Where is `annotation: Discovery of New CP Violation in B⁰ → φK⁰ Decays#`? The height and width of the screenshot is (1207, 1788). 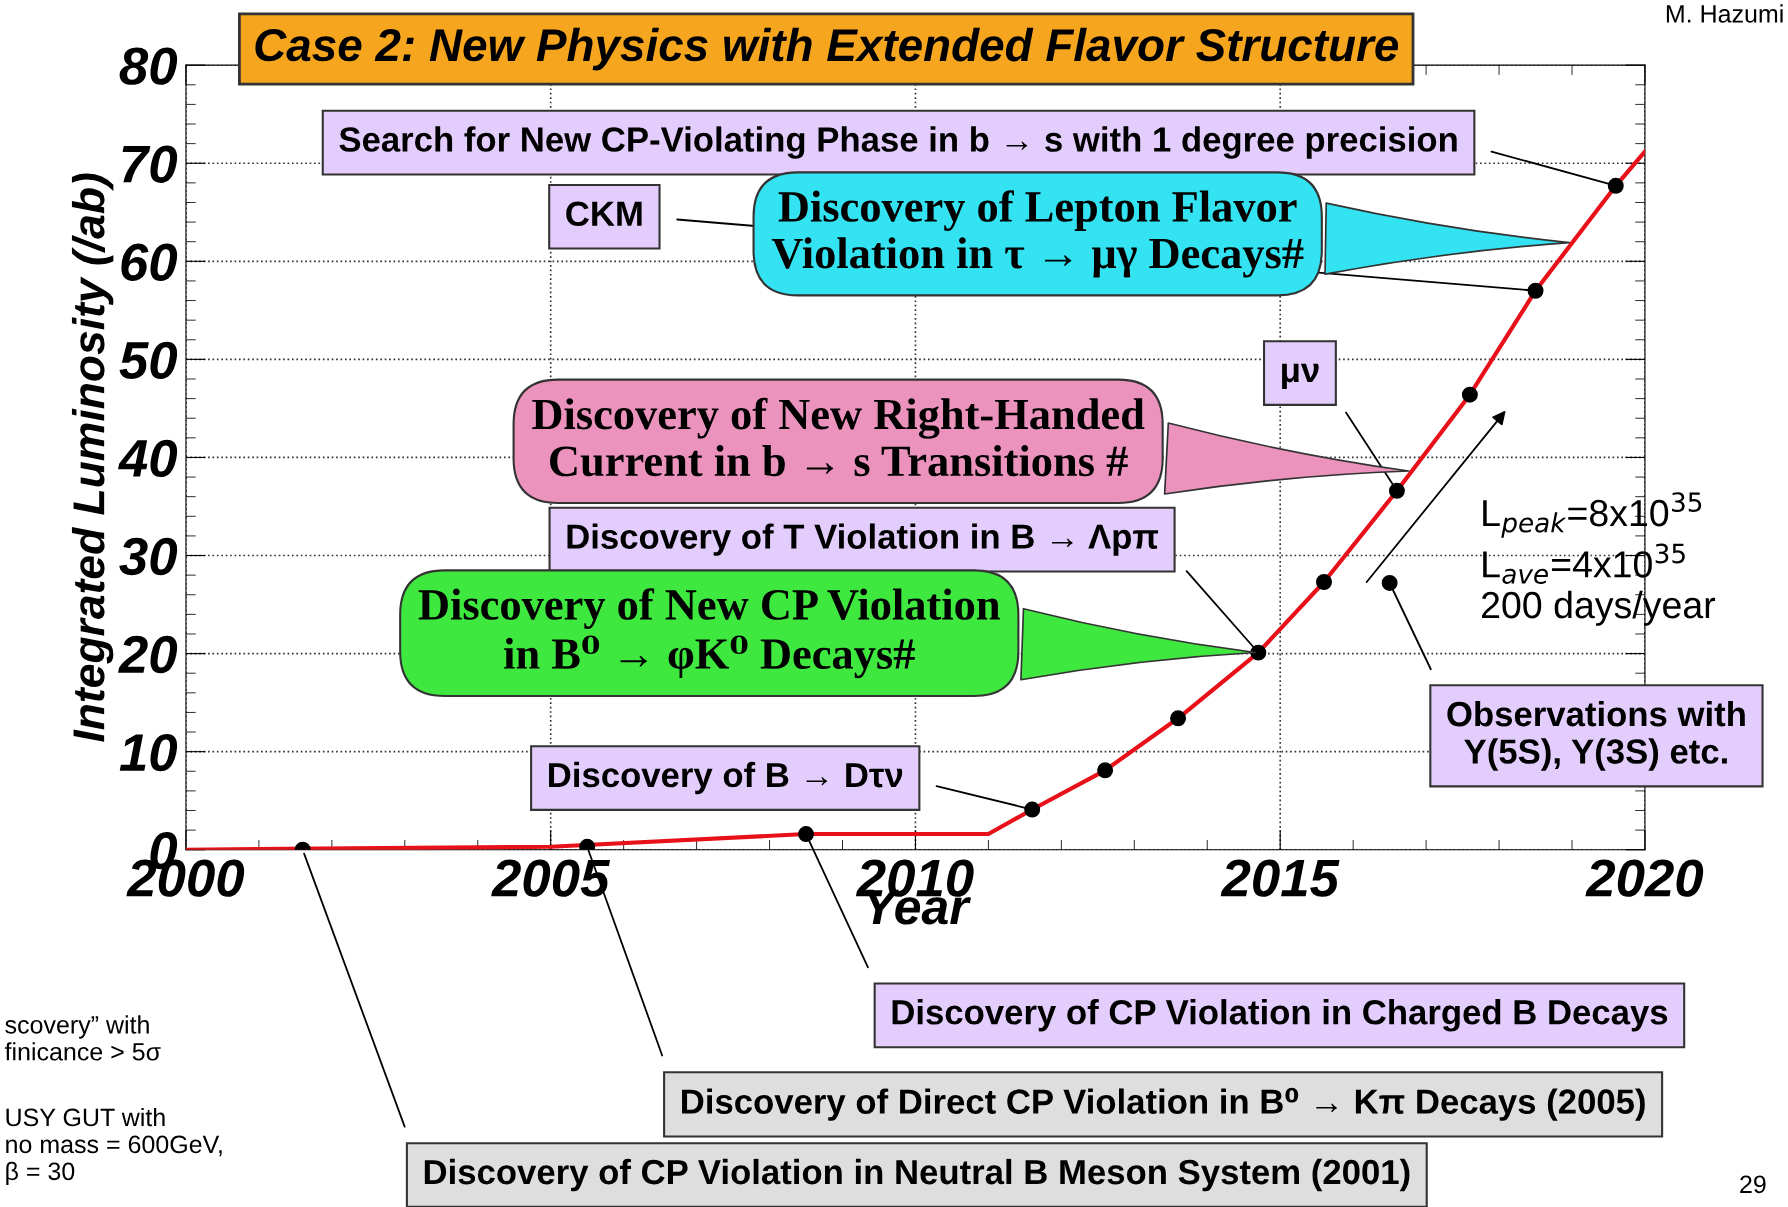
annotation: Discovery of New CP Violation in B⁰ → φK⁰ Decays# is located at coordinates (709, 633).